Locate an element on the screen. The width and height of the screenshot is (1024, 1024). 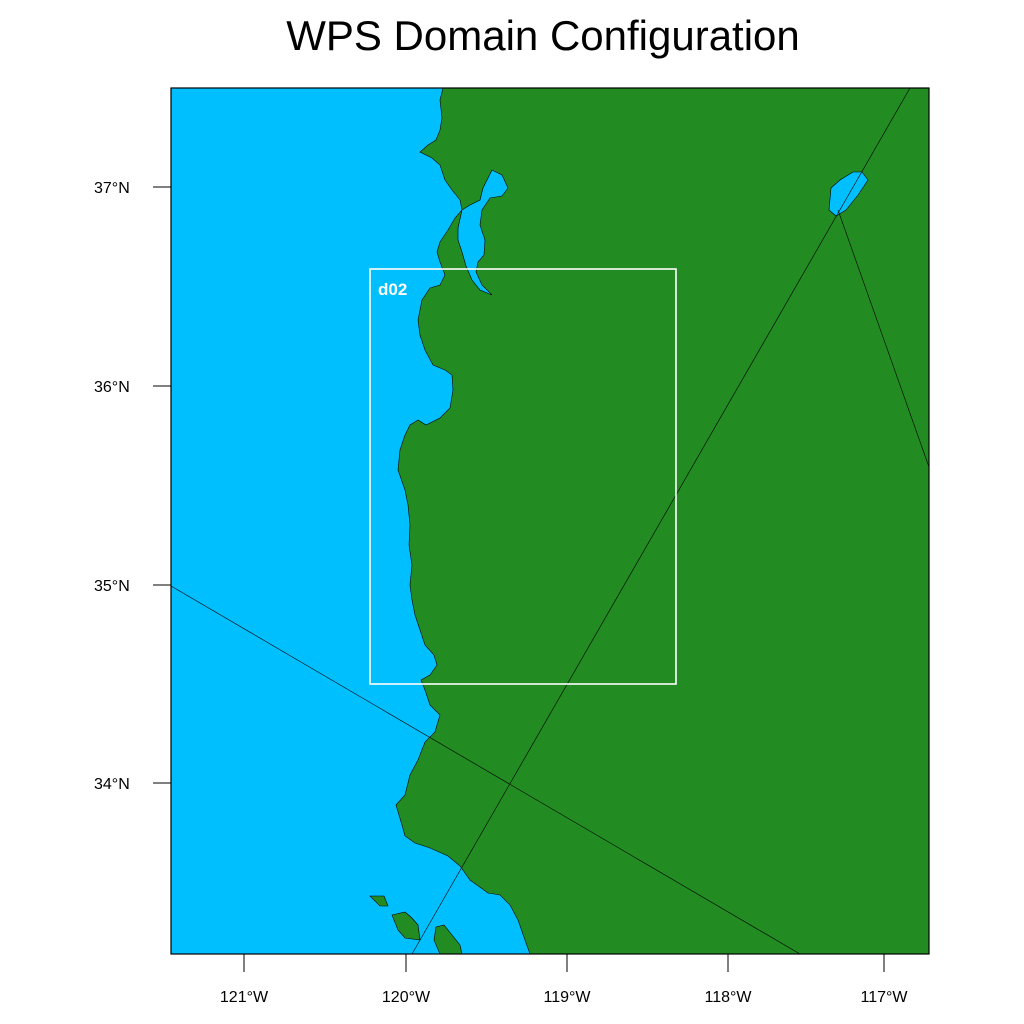
lon-label-118: 118°W is located at coordinates (728, 997).